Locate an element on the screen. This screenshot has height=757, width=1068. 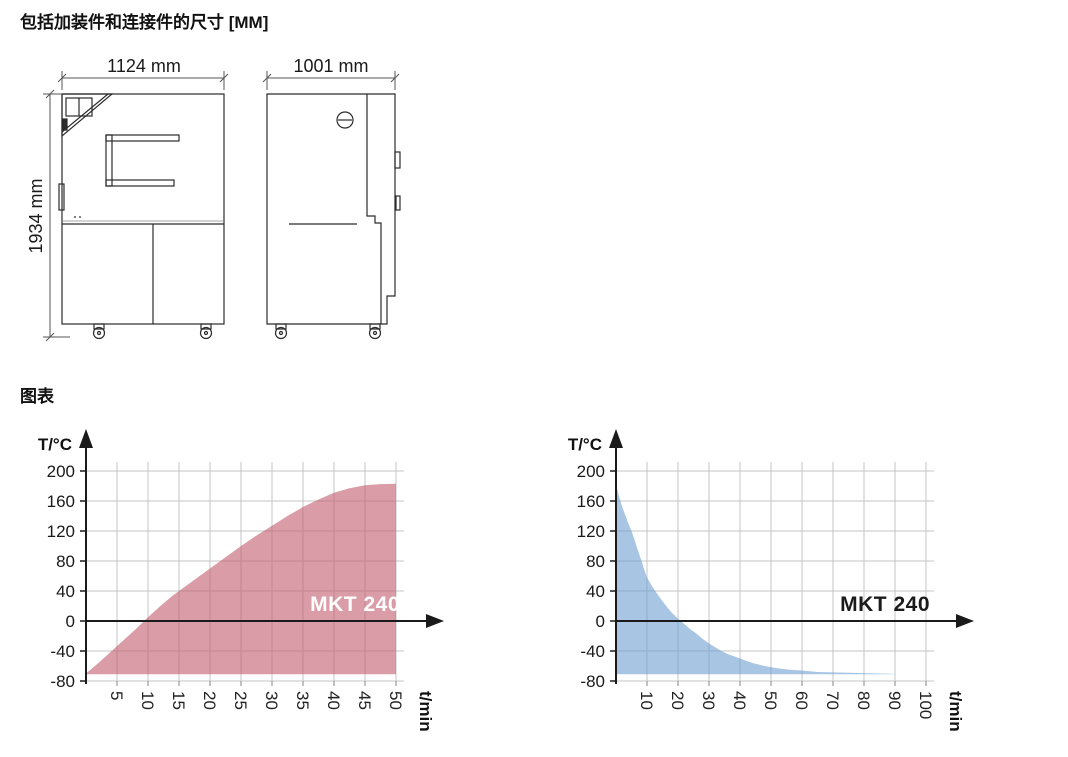
front-view-drawing: 1124 mm 1934 mm is located at coordinates (128, 199).